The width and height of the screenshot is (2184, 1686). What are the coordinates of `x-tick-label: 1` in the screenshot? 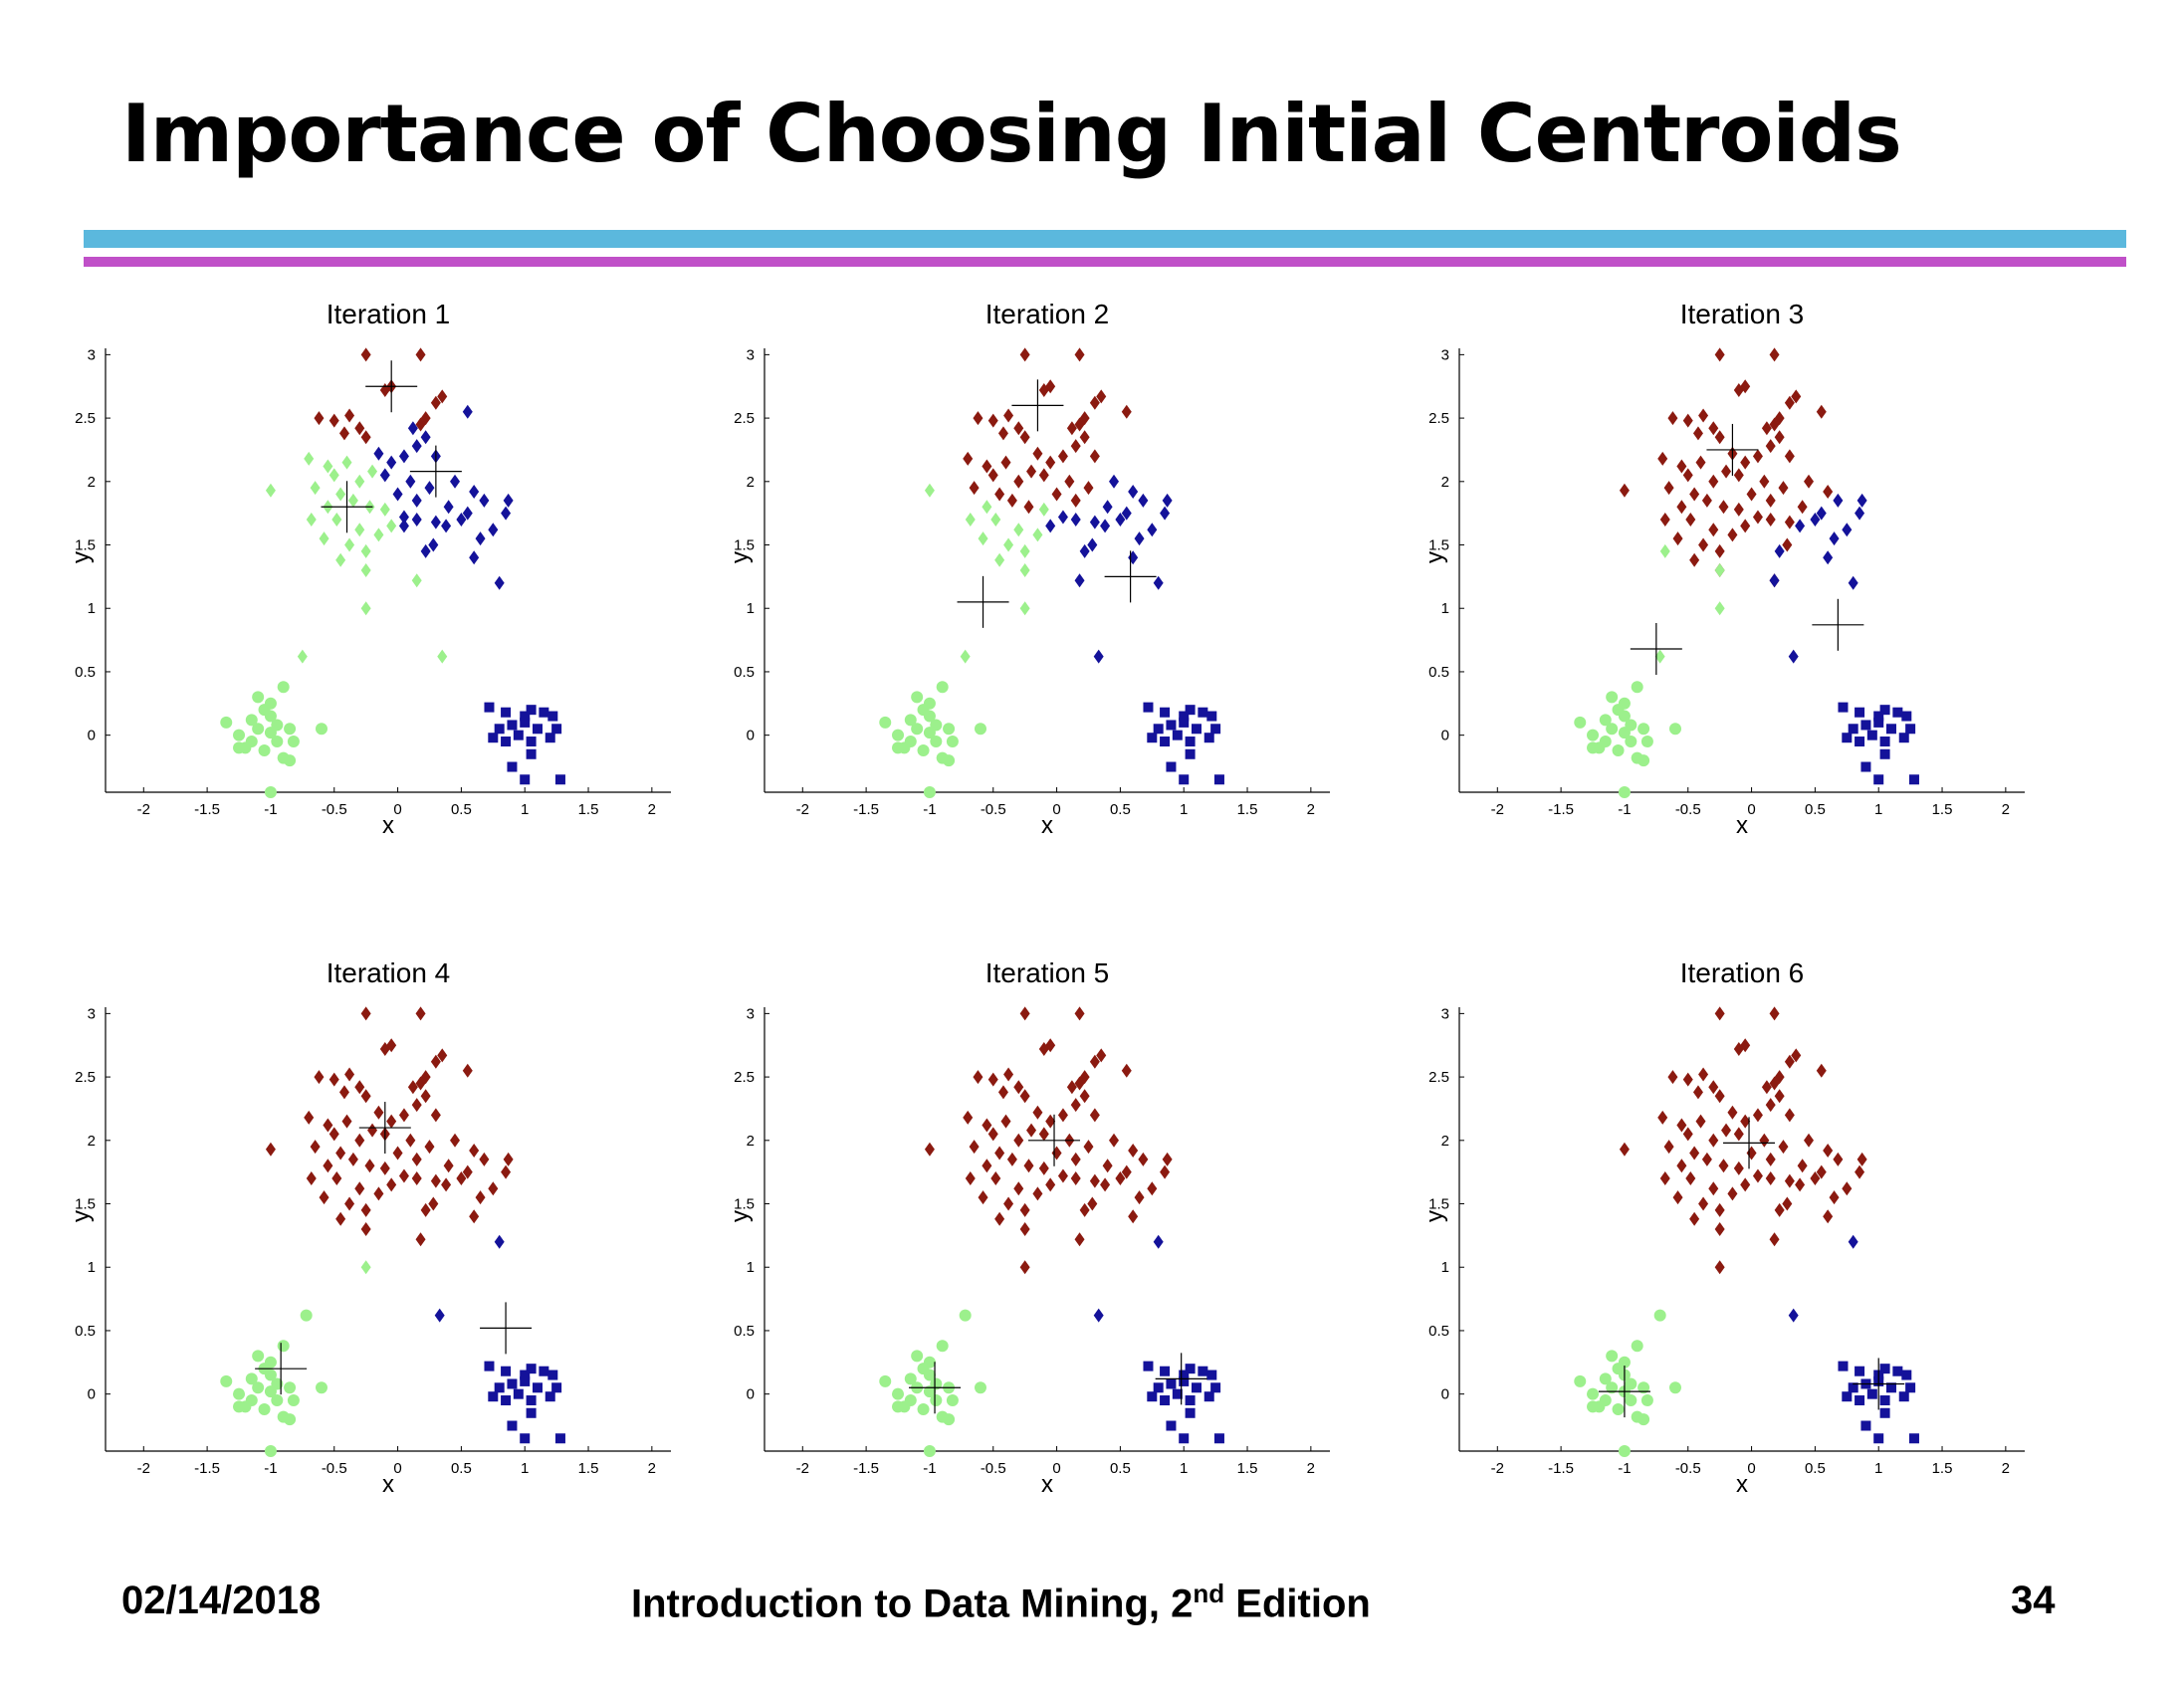 It's located at (1184, 1468).